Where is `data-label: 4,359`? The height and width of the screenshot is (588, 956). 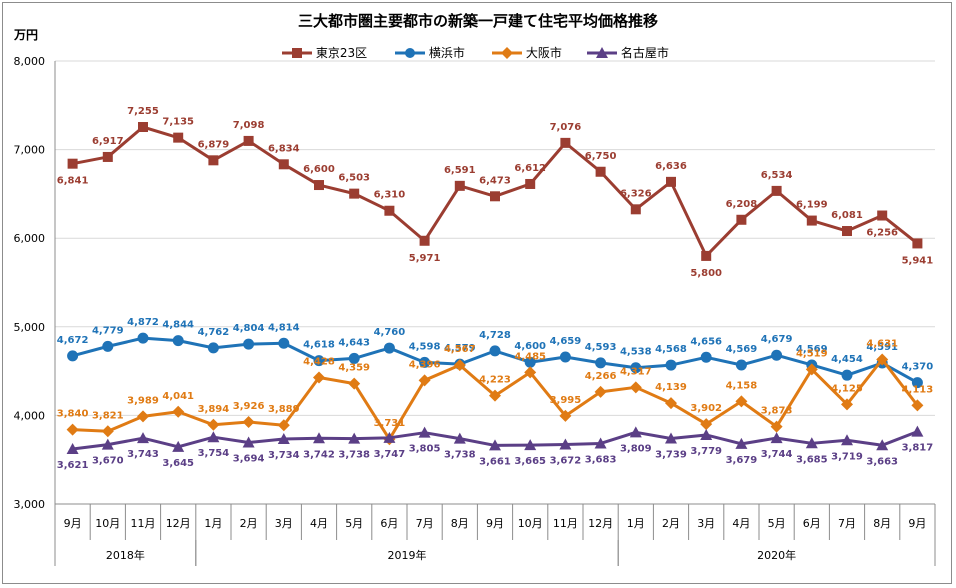
data-label: 4,359 is located at coordinates (354, 368).